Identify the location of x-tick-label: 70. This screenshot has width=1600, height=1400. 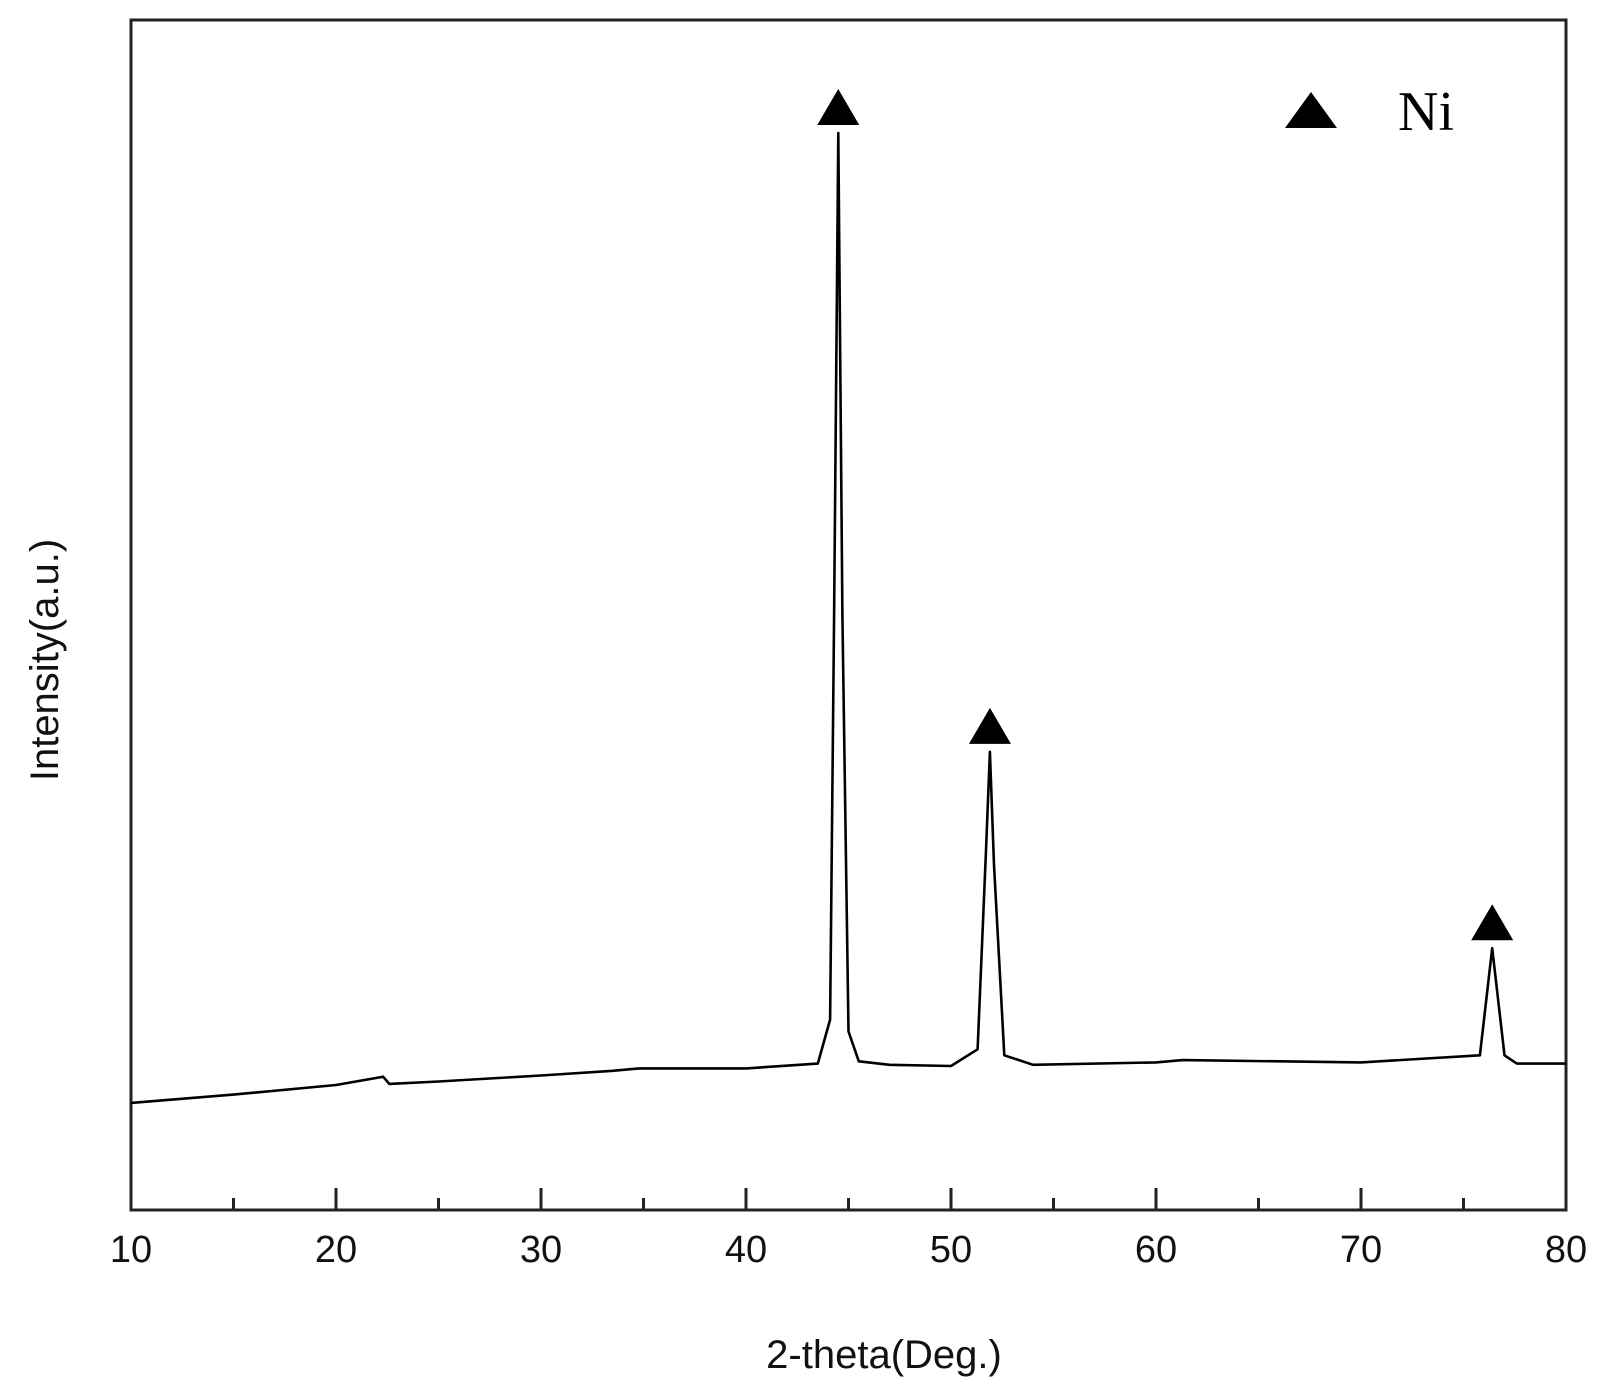
(1361, 1250).